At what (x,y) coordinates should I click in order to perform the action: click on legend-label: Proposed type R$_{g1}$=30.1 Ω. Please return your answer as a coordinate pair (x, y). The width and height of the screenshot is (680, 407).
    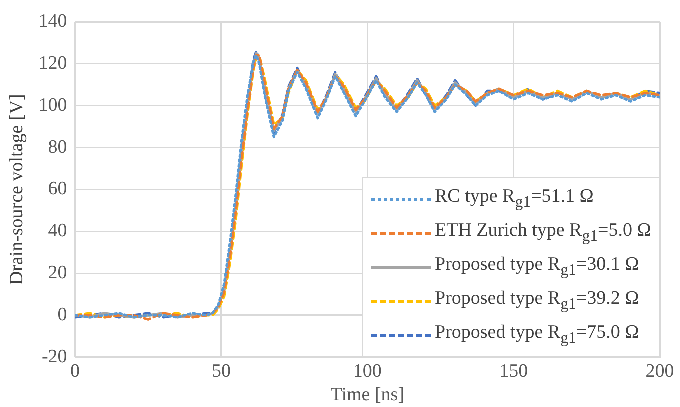
    Looking at the image, I should click on (537, 267).